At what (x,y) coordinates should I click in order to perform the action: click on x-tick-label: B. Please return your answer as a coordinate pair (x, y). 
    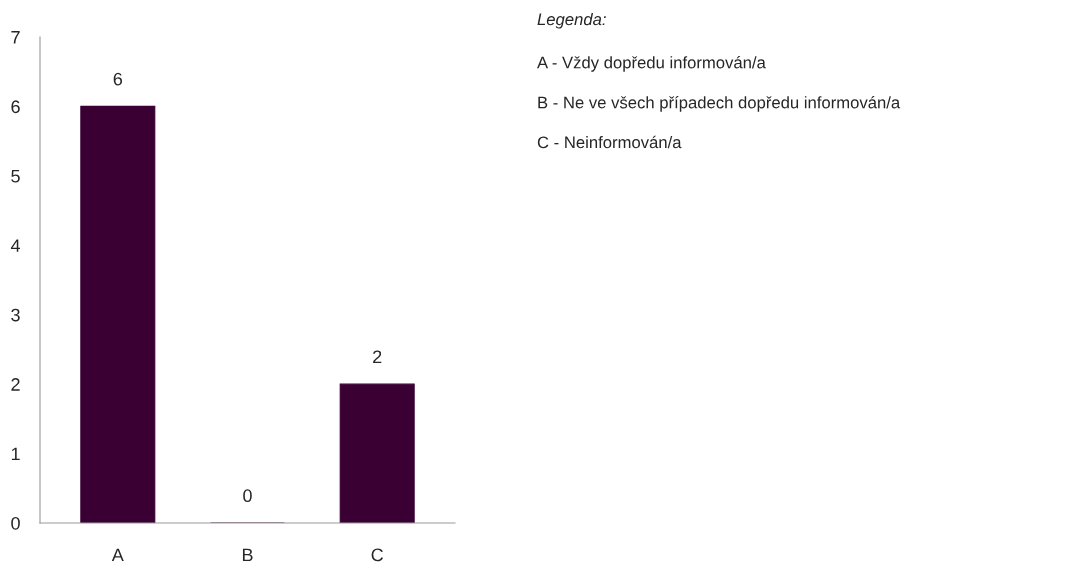
    Looking at the image, I should click on (247, 555).